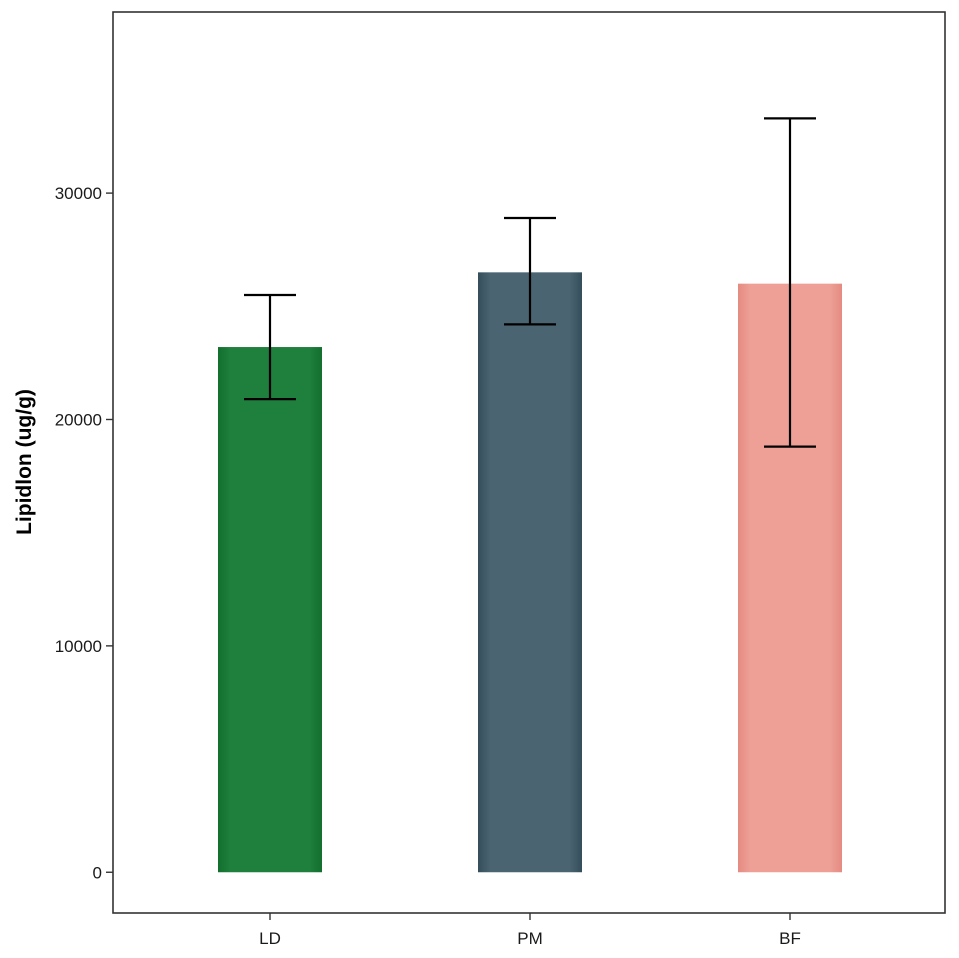 This screenshot has height=958, width=959. What do you see at coordinates (530, 938) in the screenshot?
I see `x-tick-label: PM` at bounding box center [530, 938].